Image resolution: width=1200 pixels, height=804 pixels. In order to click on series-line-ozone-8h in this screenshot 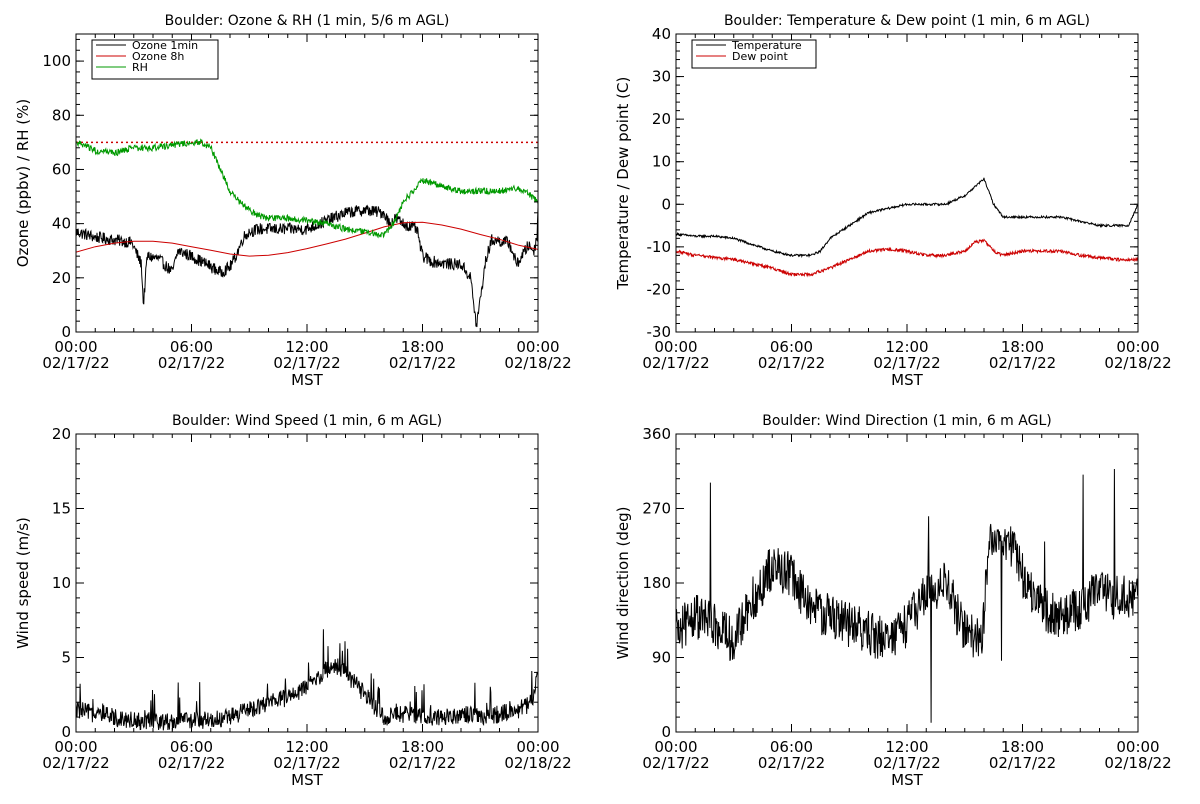, I will do `click(307, 239)`.